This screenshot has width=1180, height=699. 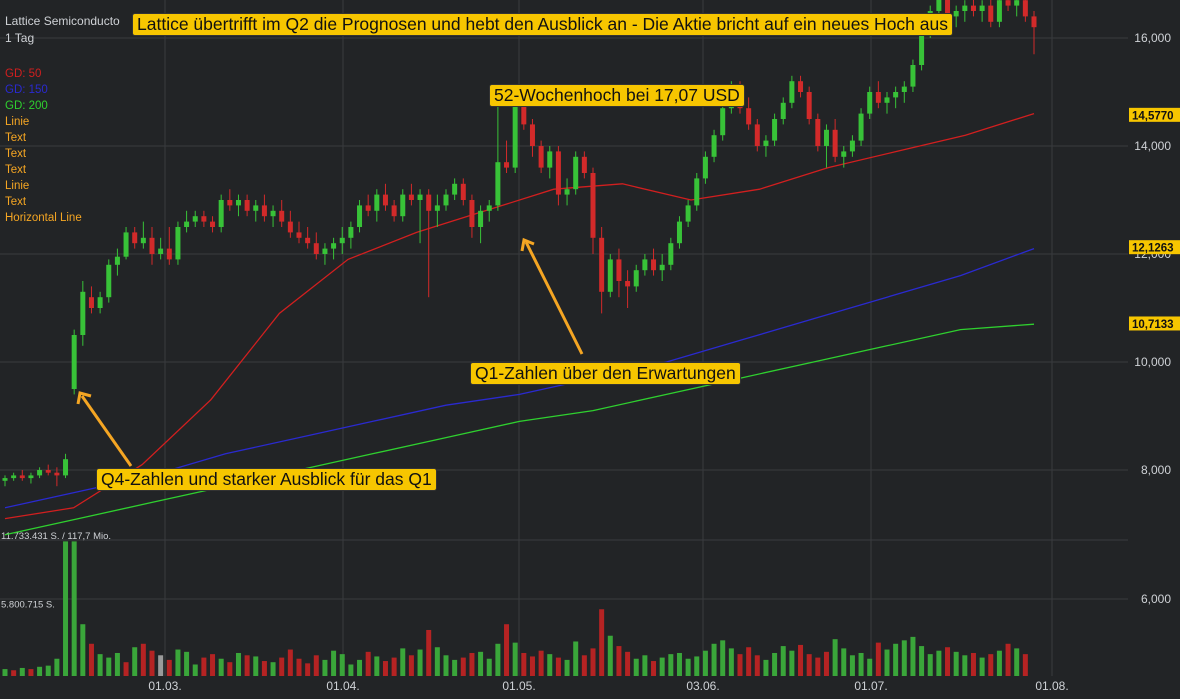 What do you see at coordinates (1152, 362) in the screenshot?
I see `y-tick-label: 10,000` at bounding box center [1152, 362].